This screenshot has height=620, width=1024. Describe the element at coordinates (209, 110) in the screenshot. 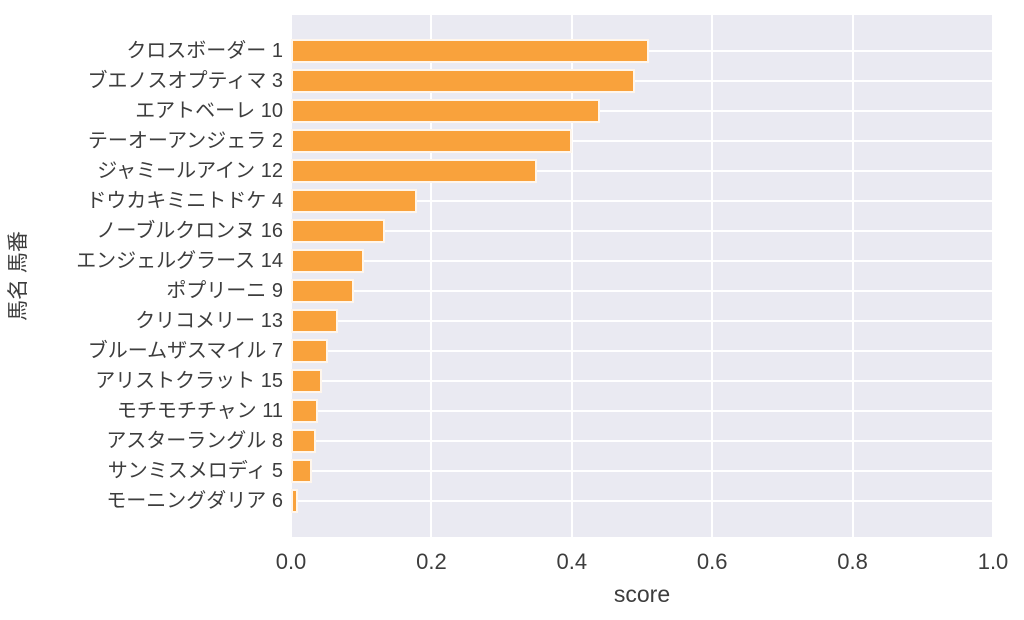

I see `y-tick-label: エアトベーレ 10` at that location.